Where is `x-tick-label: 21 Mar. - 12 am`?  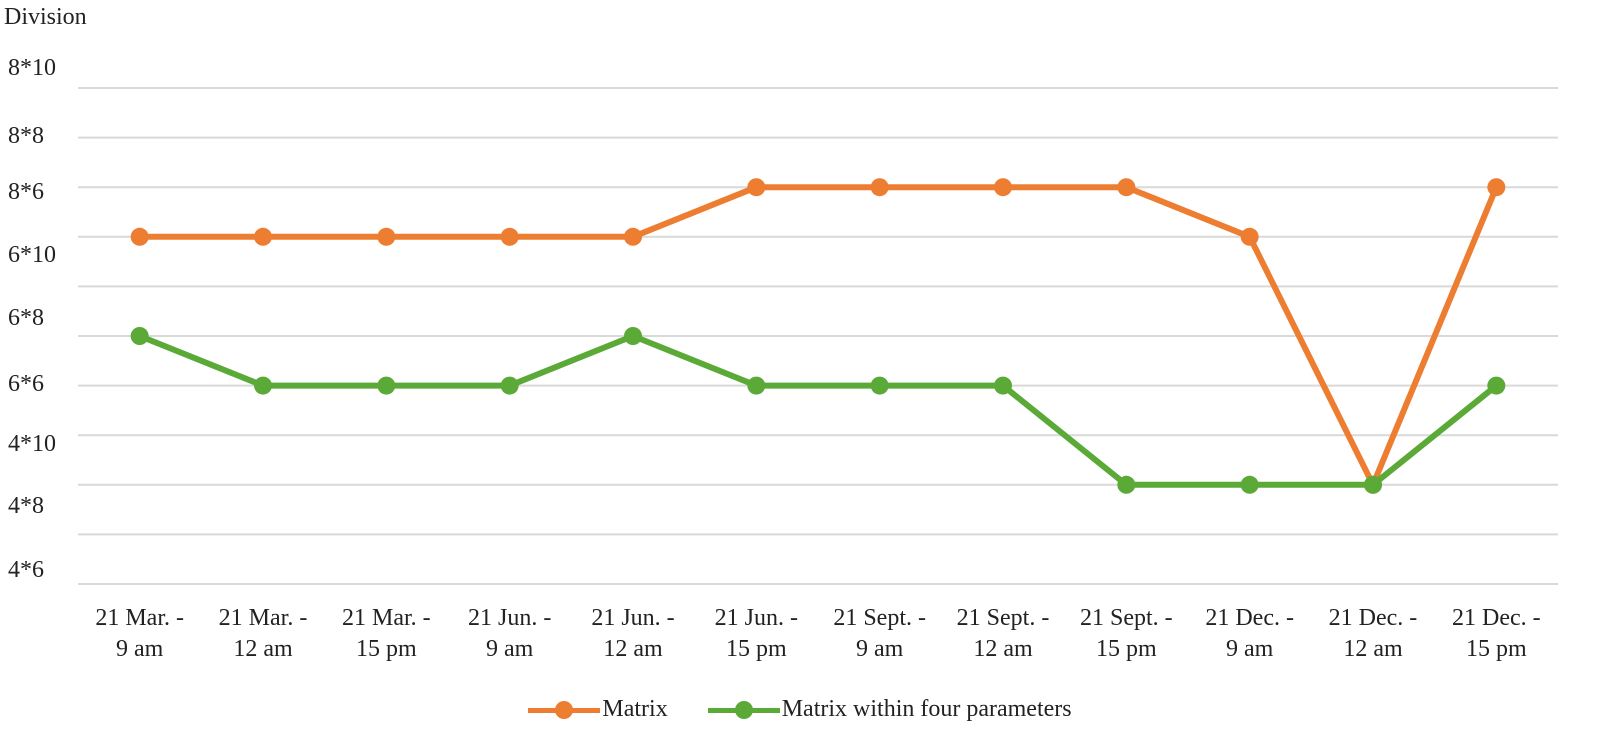 x-tick-label: 21 Mar. - 12 am is located at coordinates (263, 634).